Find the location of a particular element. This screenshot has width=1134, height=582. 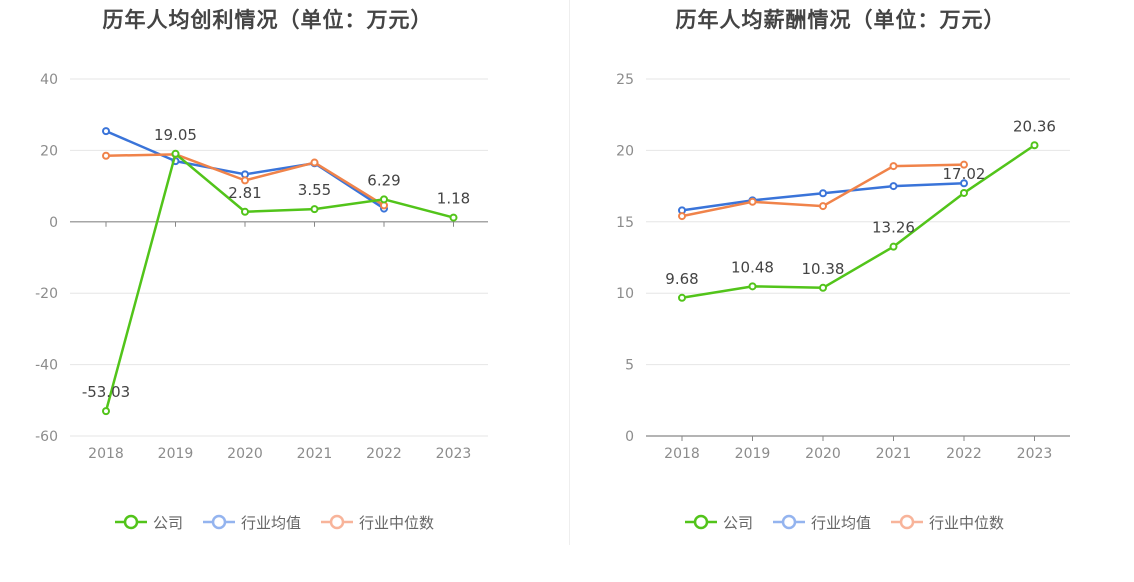

data-label: 10.38 is located at coordinates (823, 269).